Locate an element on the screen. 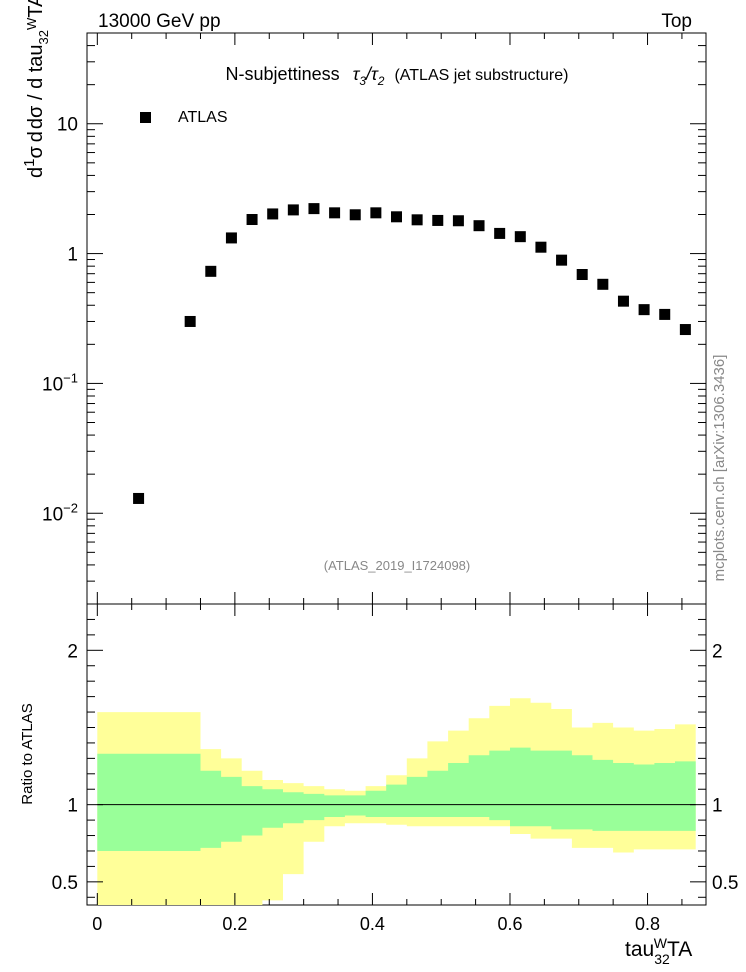 The width and height of the screenshot is (746, 972). ratio-y-tick-label: 0.5 is located at coordinates (65, 883).